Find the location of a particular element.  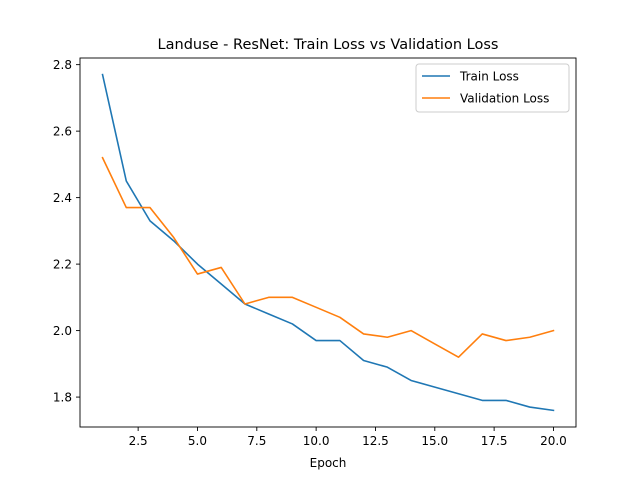

x-tick-label: 10.0 is located at coordinates (316, 441).